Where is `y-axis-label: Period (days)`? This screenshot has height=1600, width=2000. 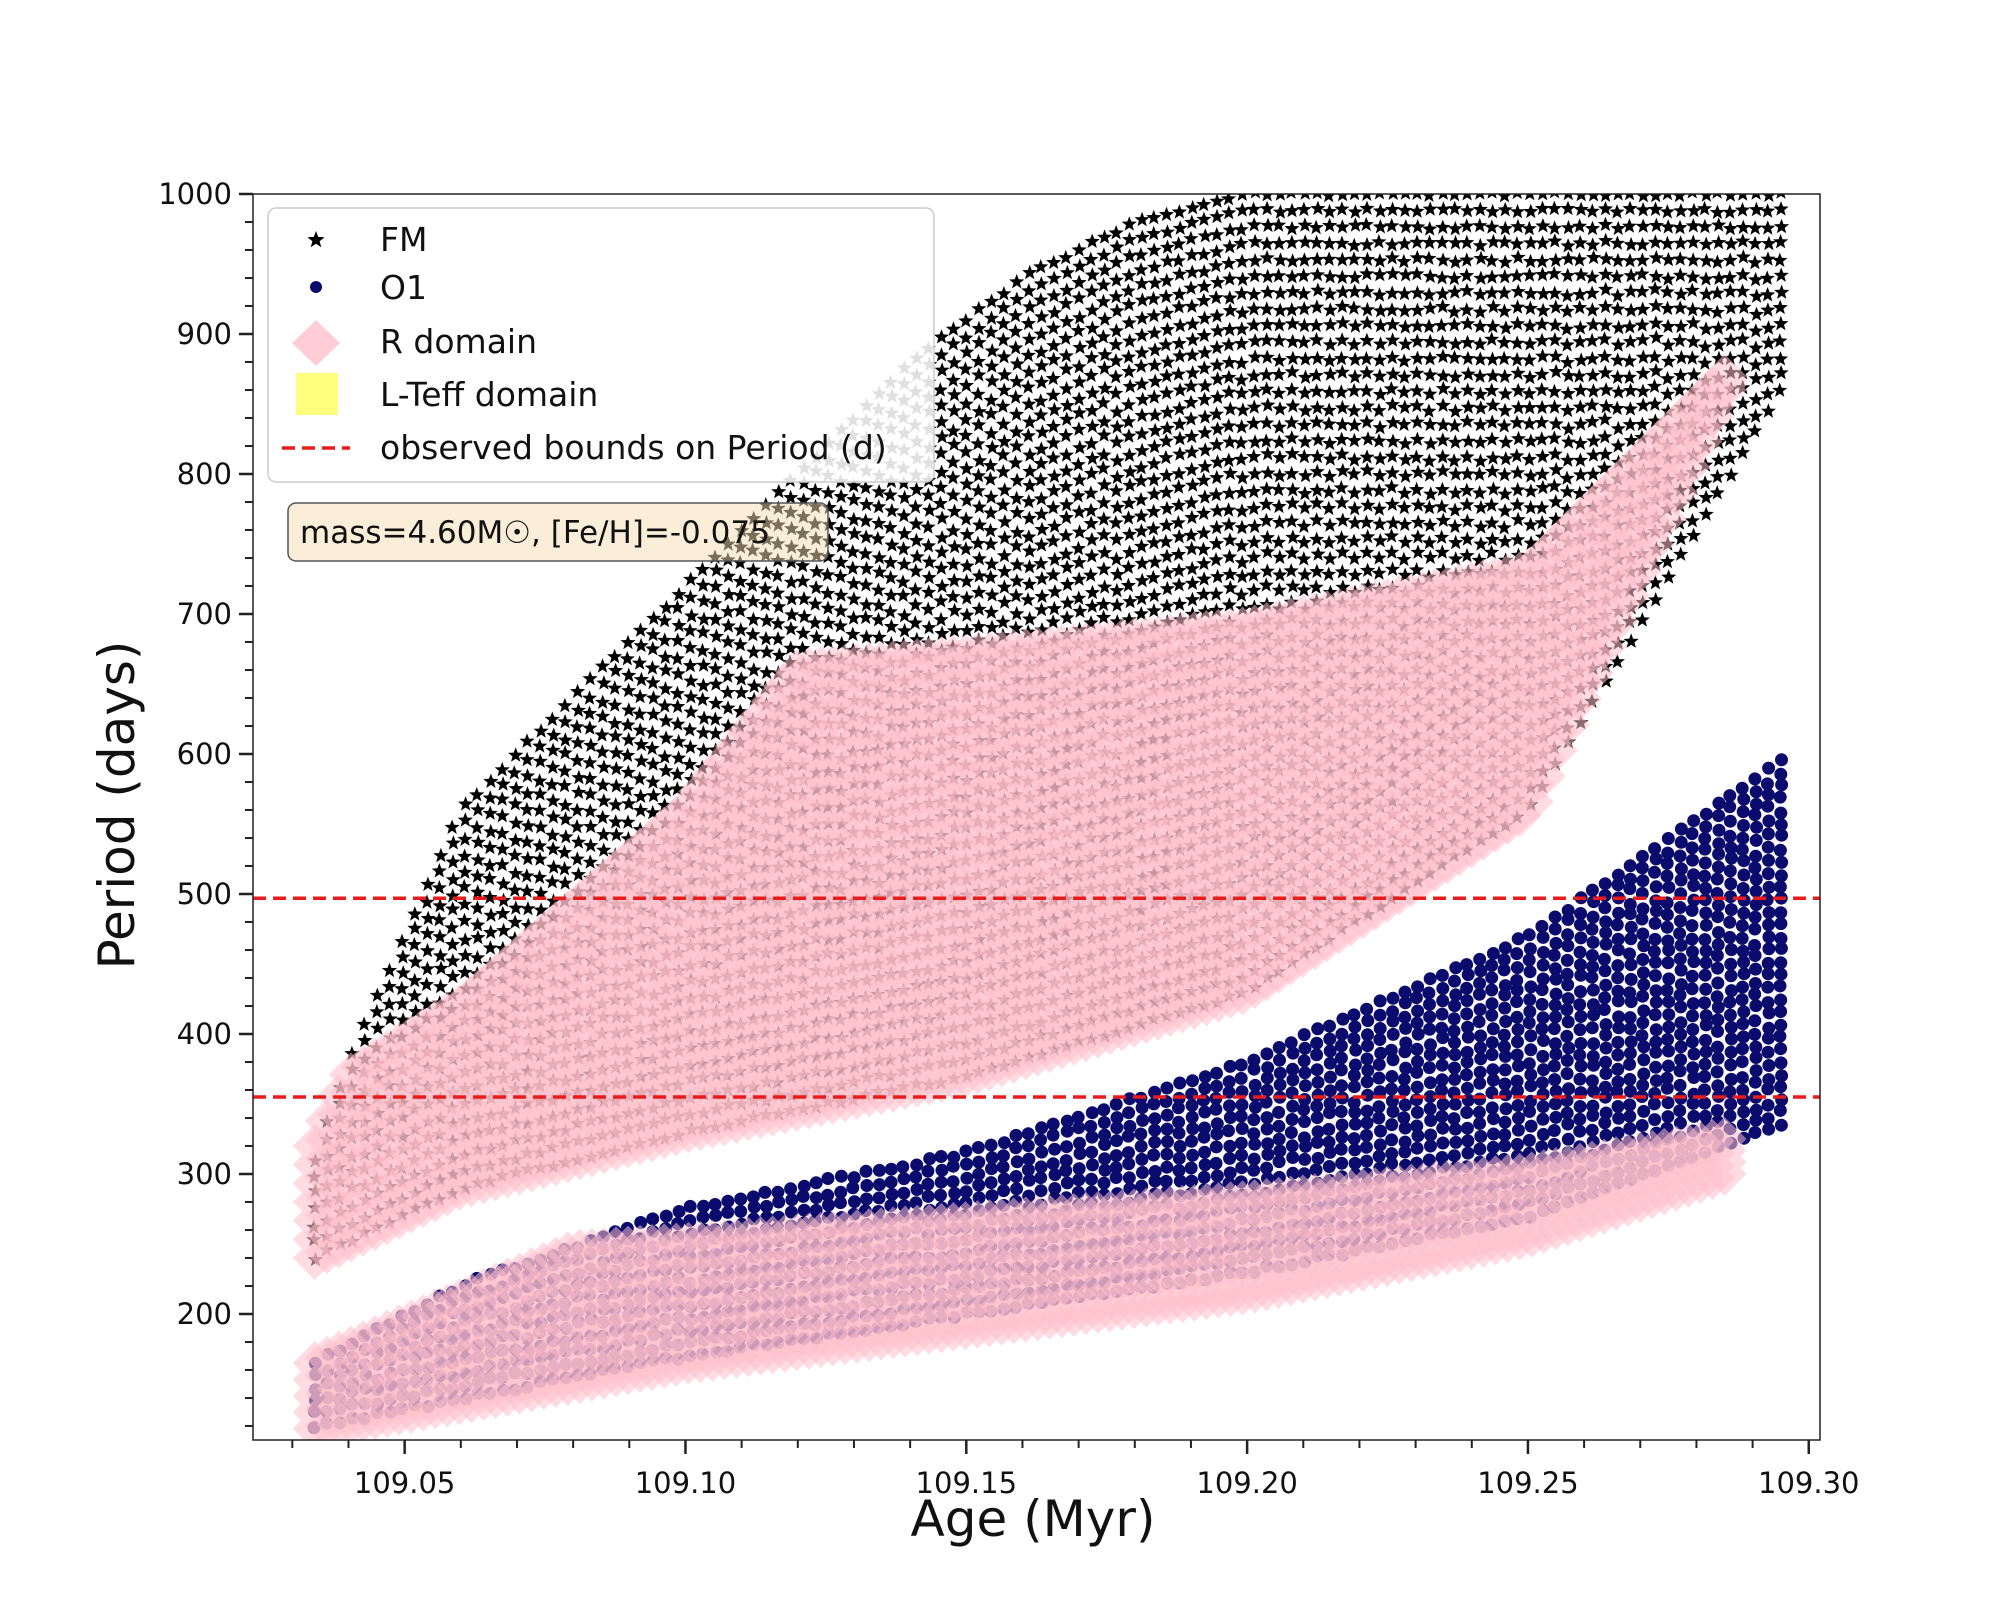
y-axis-label: Period (days) is located at coordinates (117, 805).